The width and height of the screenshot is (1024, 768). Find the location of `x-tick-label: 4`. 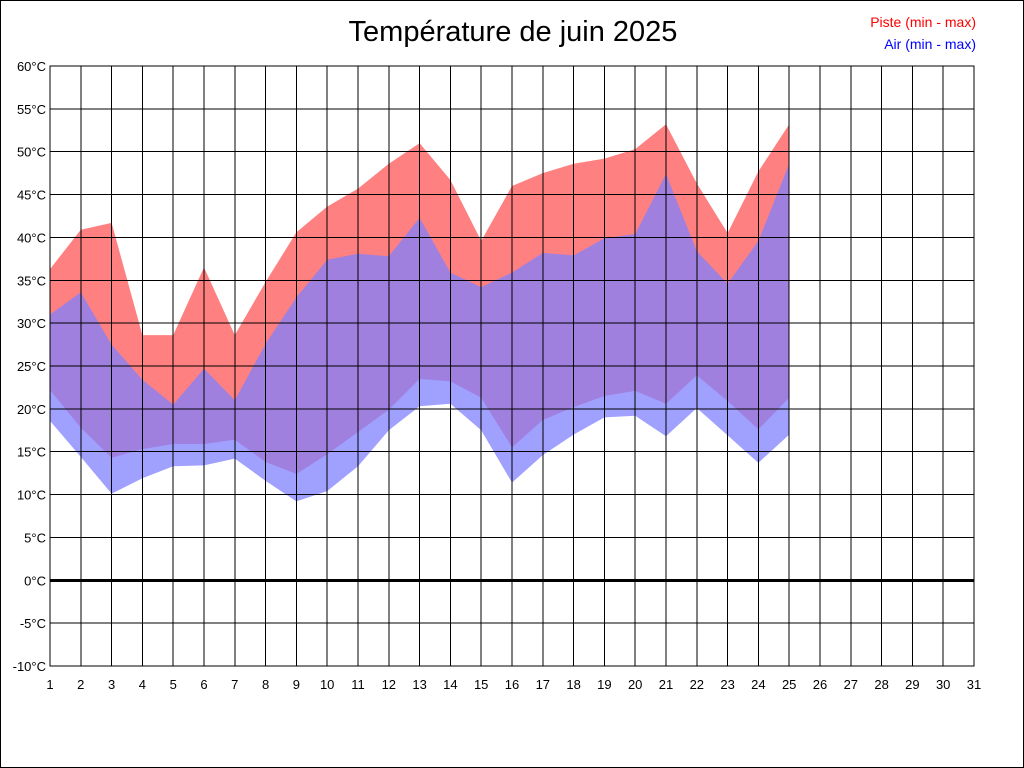

x-tick-label: 4 is located at coordinates (142, 684).